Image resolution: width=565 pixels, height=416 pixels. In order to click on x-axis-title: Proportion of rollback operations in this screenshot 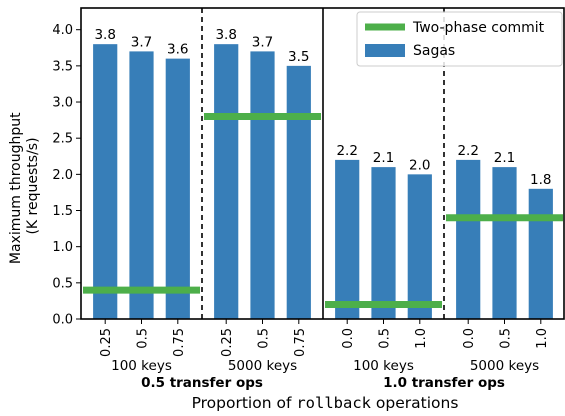, I will do `click(325, 403)`.